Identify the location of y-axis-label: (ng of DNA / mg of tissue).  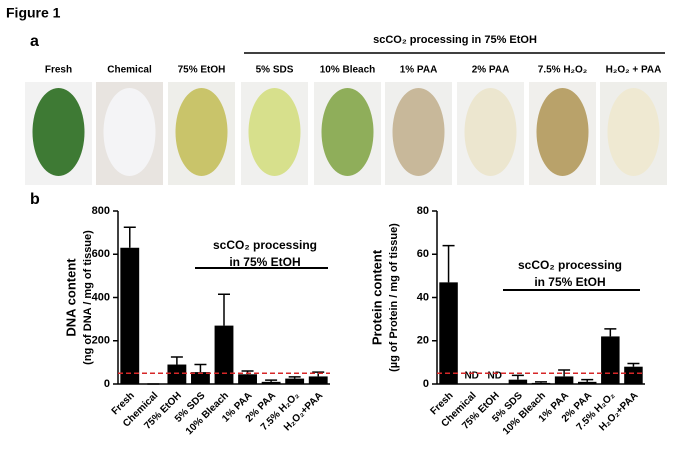
(88, 297).